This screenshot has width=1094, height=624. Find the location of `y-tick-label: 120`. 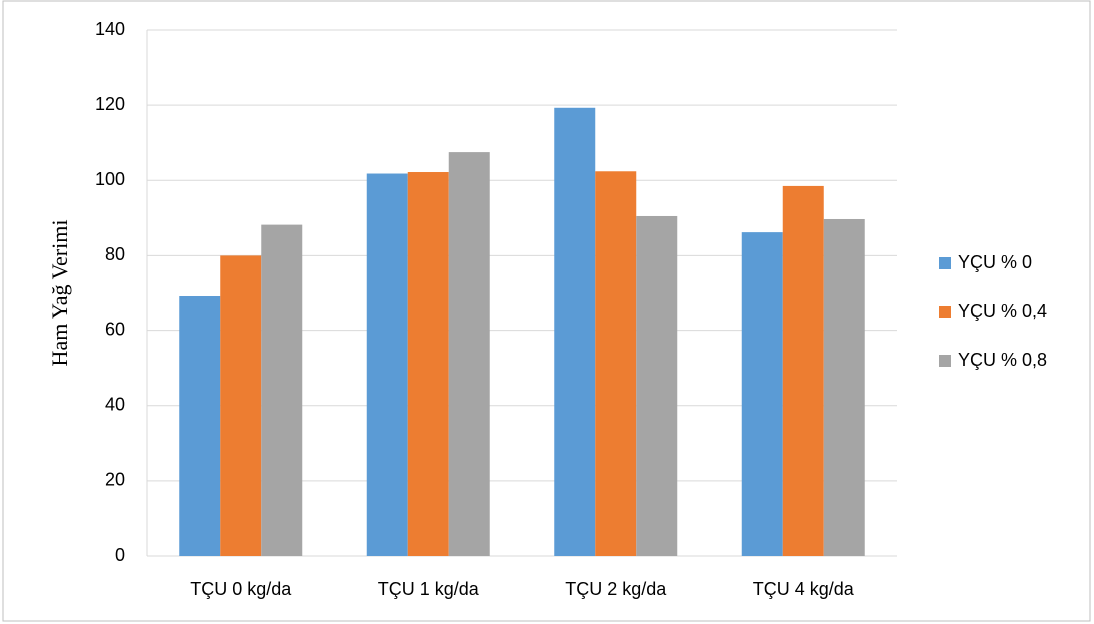

y-tick-label: 120 is located at coordinates (110, 104).